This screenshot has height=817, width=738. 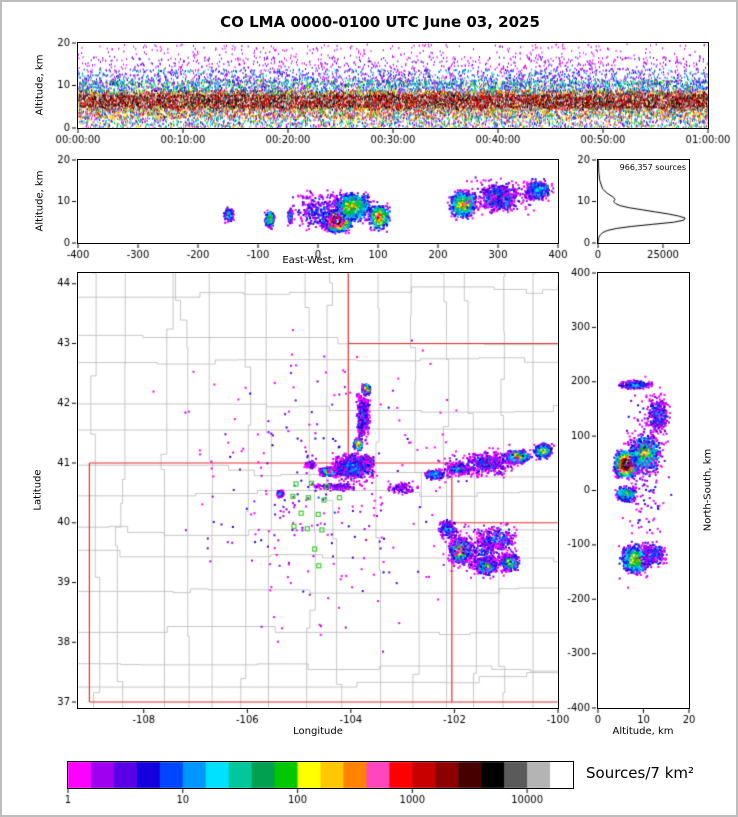 I want to click on ew-xlabel: East-West, km, so click(x=318, y=260).